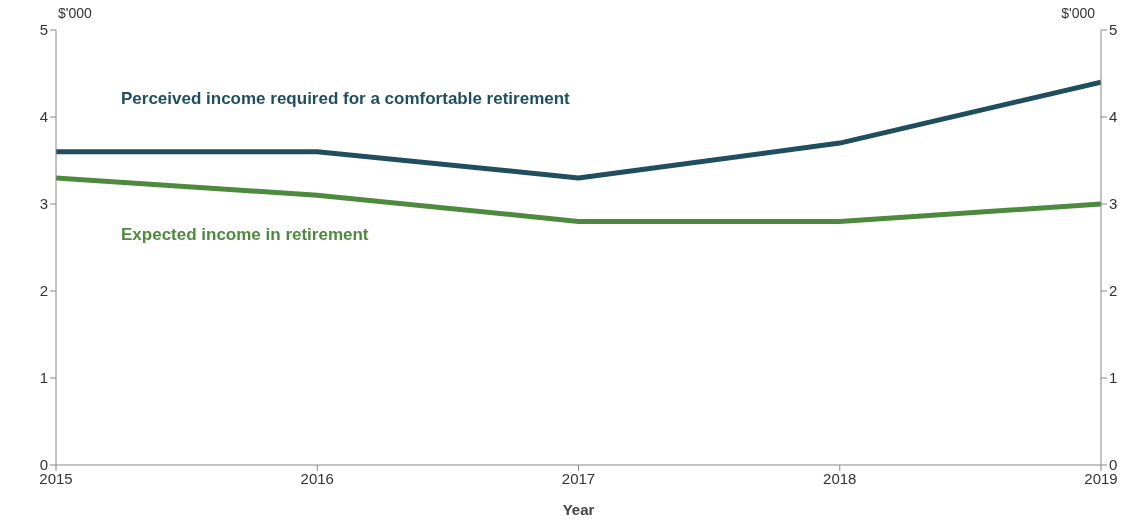 This screenshot has width=1145, height=531. What do you see at coordinates (346, 98) in the screenshot?
I see `text: Perceived income required for a comfortable retirement` at bounding box center [346, 98].